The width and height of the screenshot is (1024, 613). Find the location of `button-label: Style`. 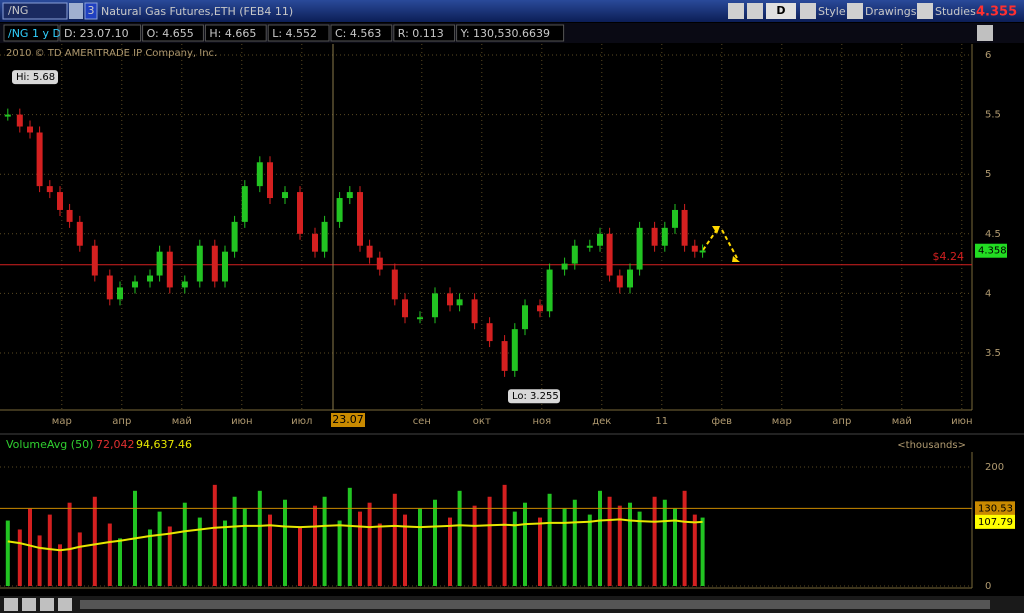

button-label: Style is located at coordinates (832, 11).